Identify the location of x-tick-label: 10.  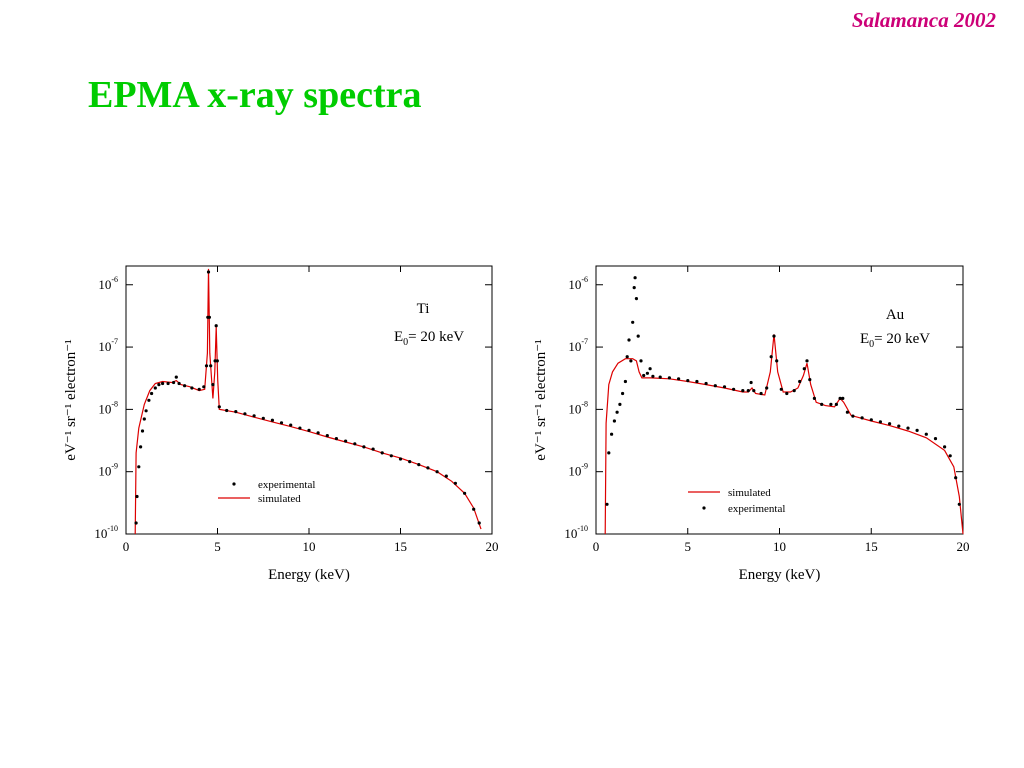
(779, 546).